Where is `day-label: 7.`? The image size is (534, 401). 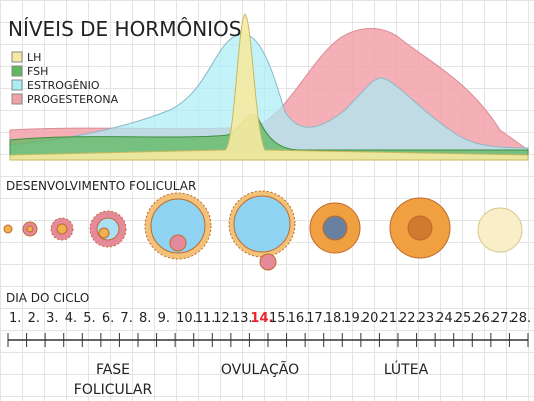 day-label: 7. is located at coordinates (126, 318).